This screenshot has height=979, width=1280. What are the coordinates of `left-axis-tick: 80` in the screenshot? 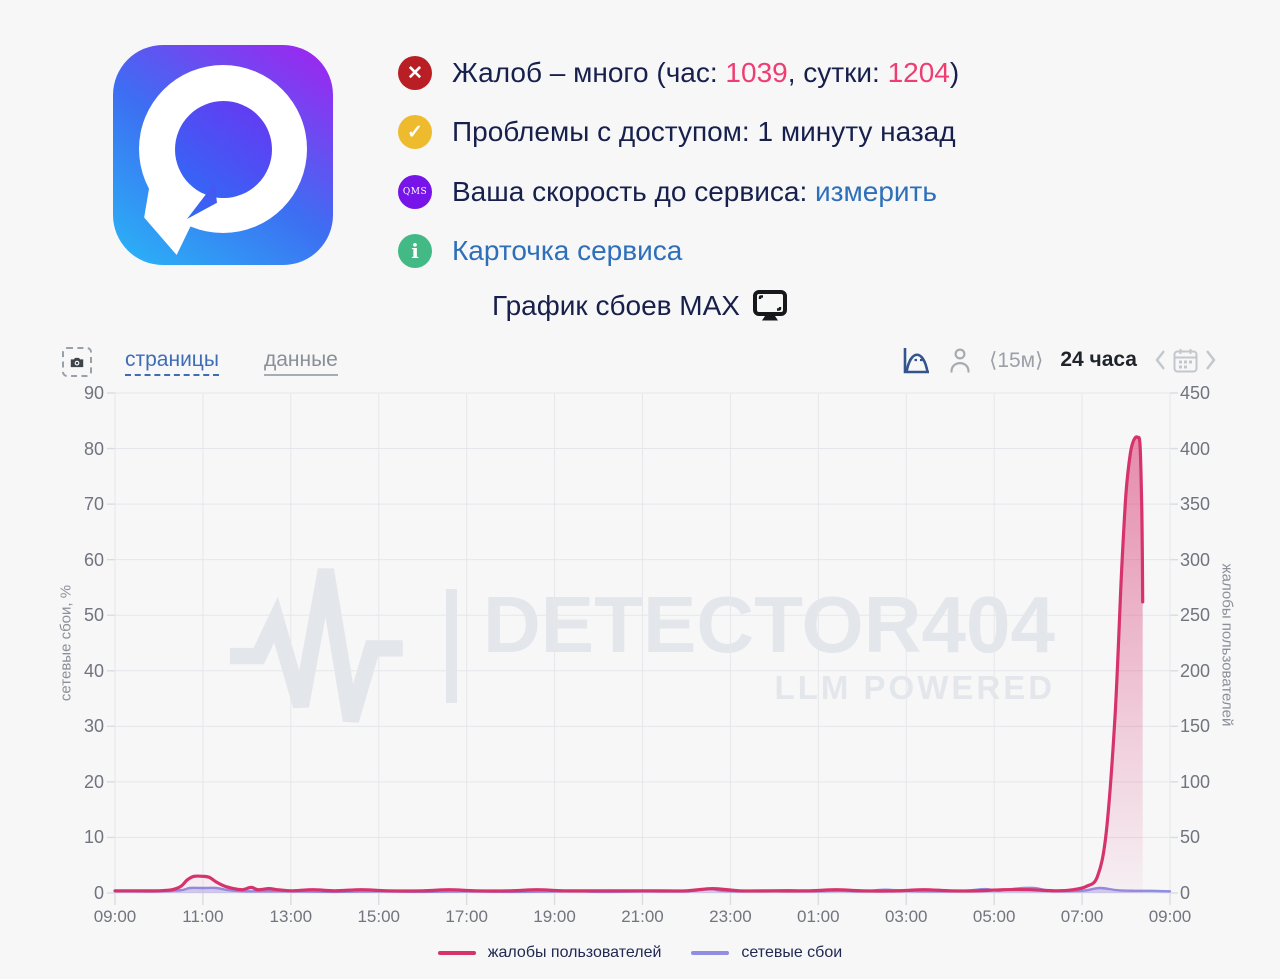 It's located at (93, 448).